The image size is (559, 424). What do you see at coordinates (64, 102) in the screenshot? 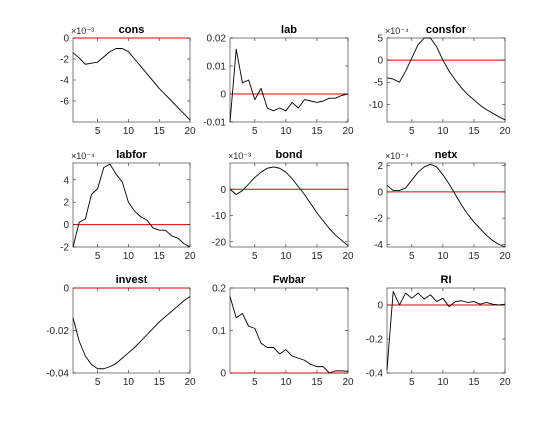
I see `y-tick-label: -6` at bounding box center [64, 102].